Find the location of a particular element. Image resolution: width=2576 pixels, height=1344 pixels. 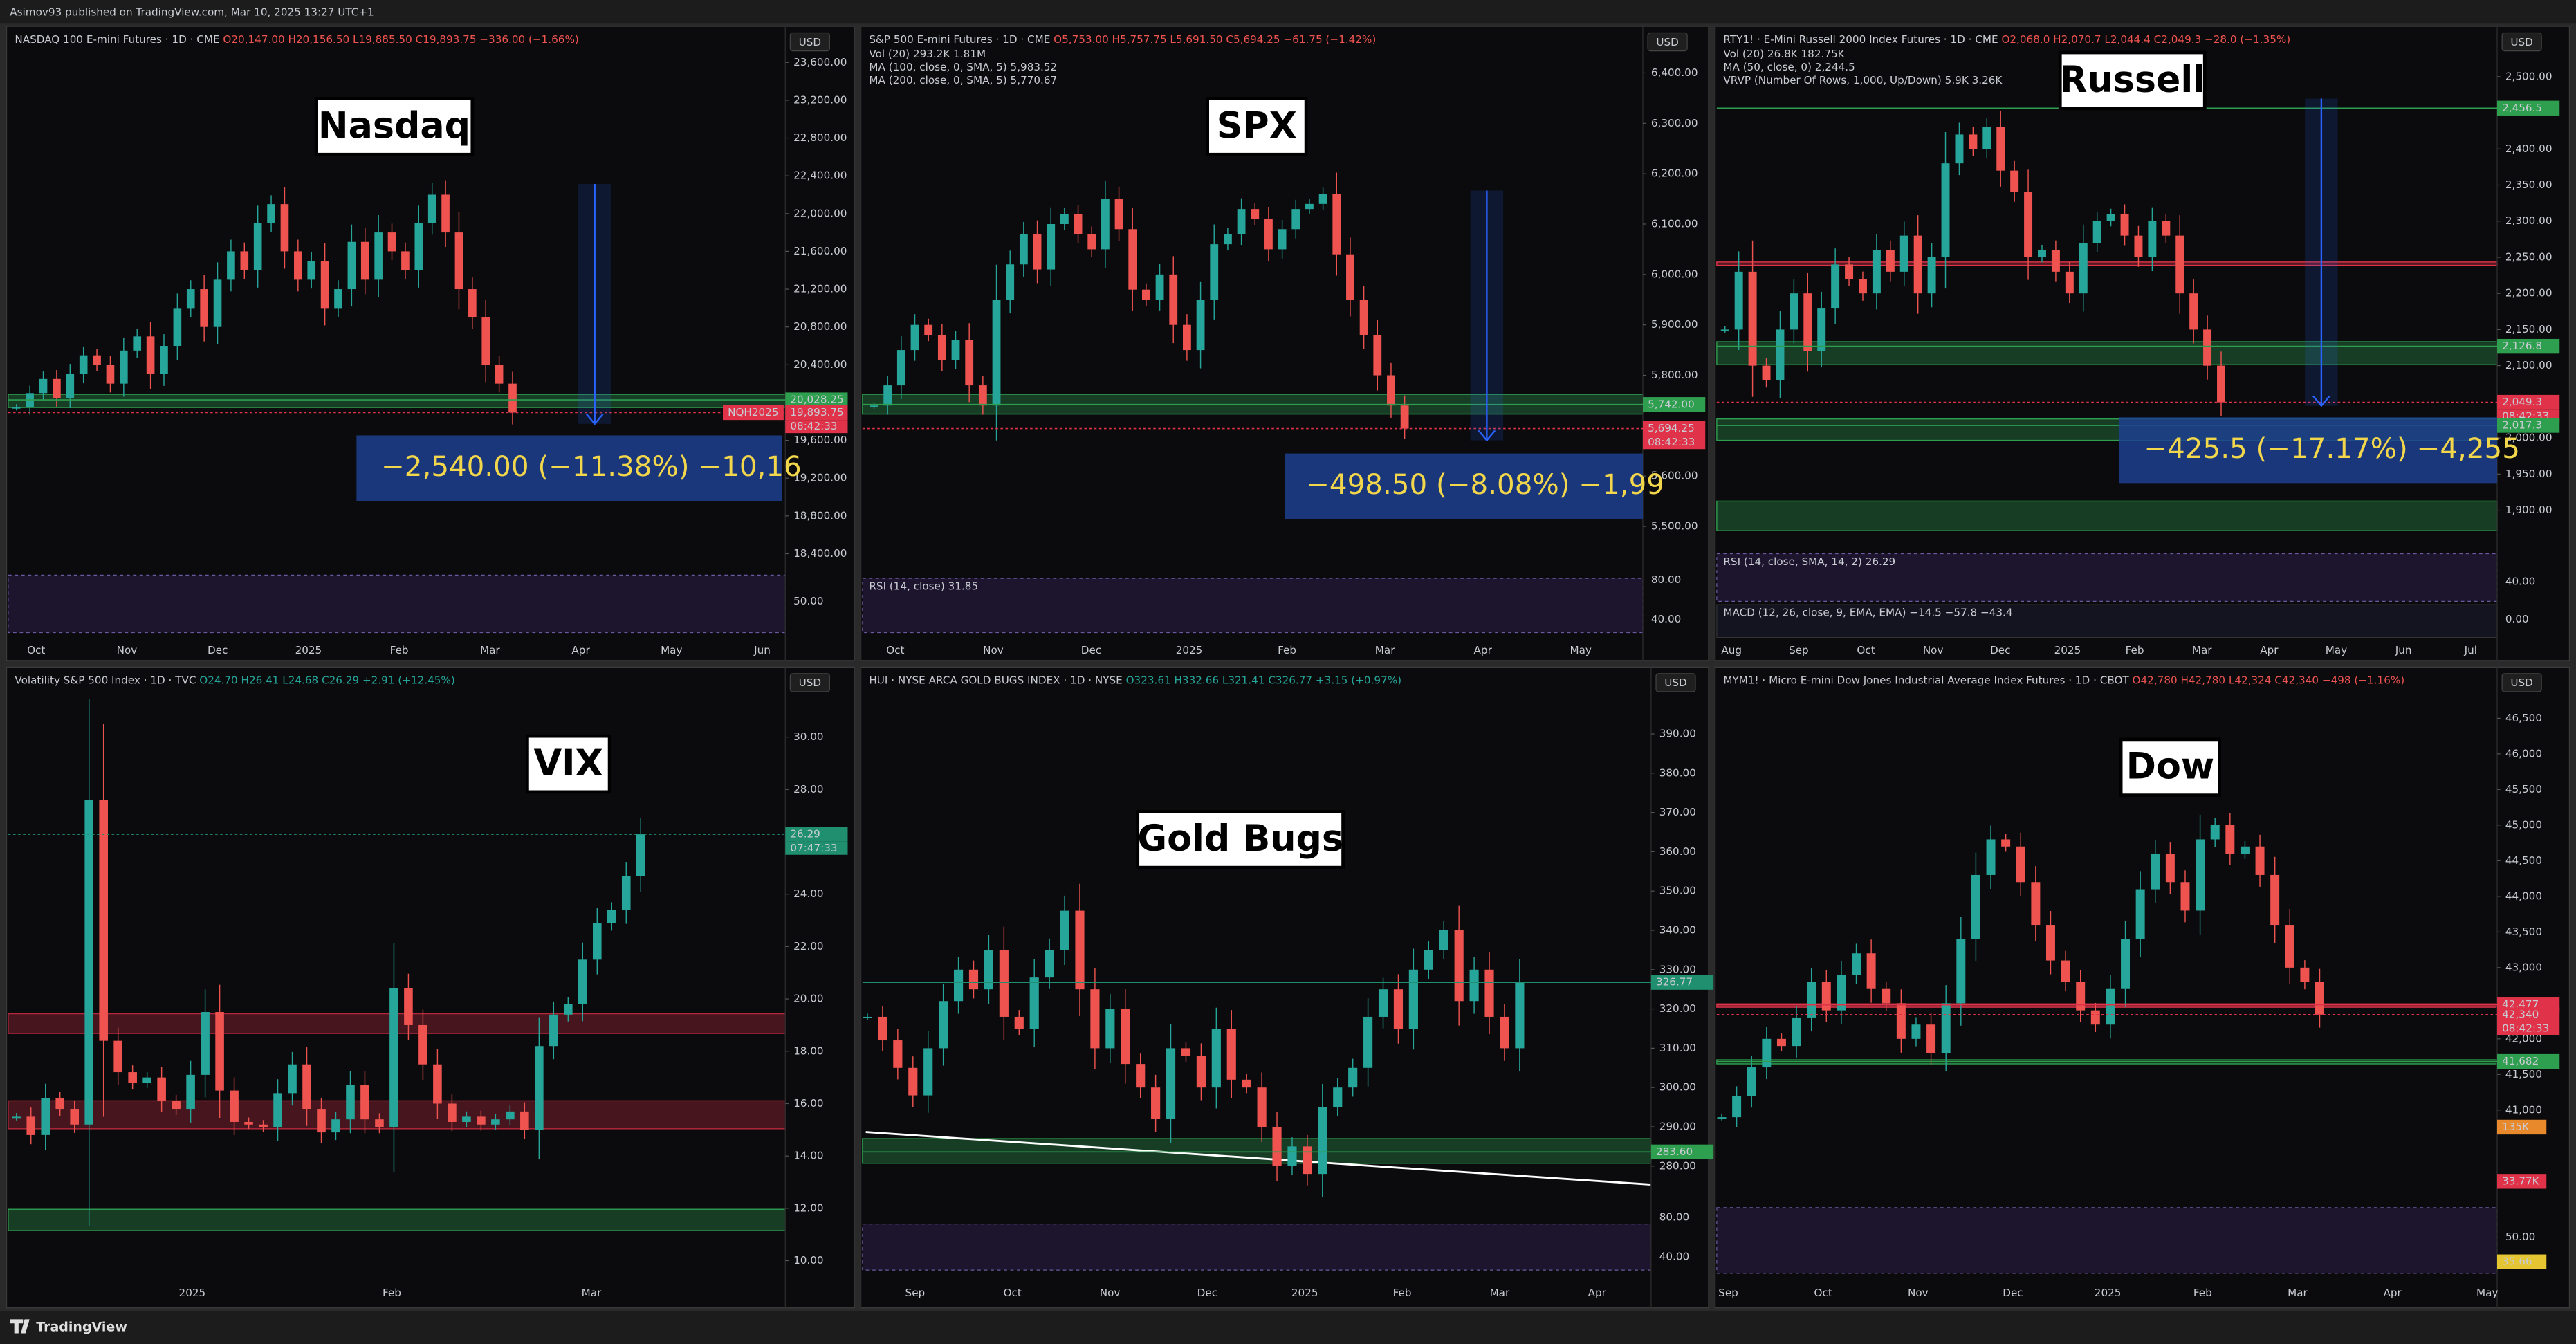

y-tick-label: 20,400.00 is located at coordinates (820, 364).